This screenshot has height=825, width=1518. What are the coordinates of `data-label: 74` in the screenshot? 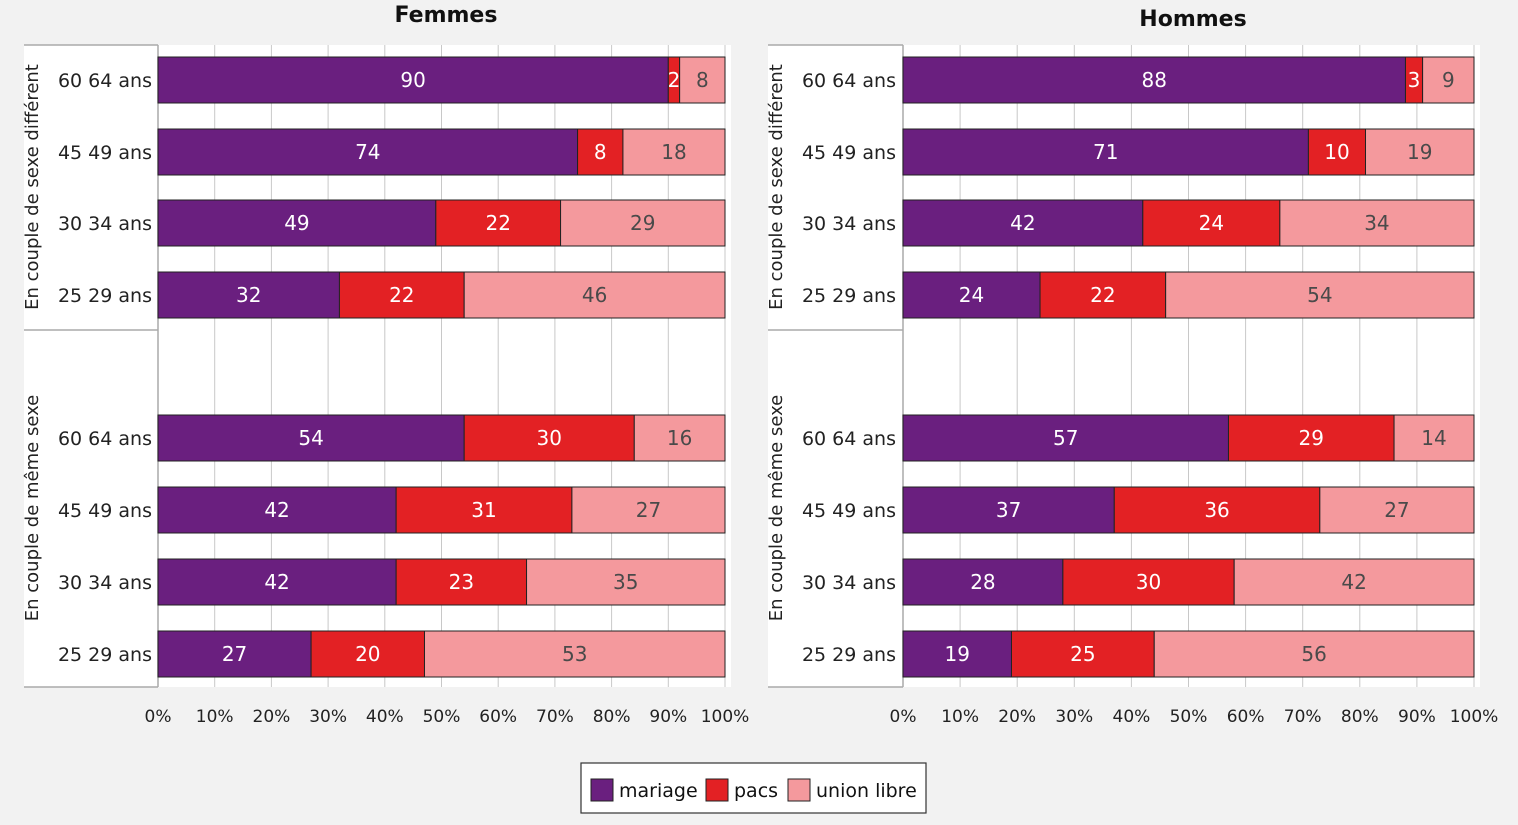 It's located at (367, 152).